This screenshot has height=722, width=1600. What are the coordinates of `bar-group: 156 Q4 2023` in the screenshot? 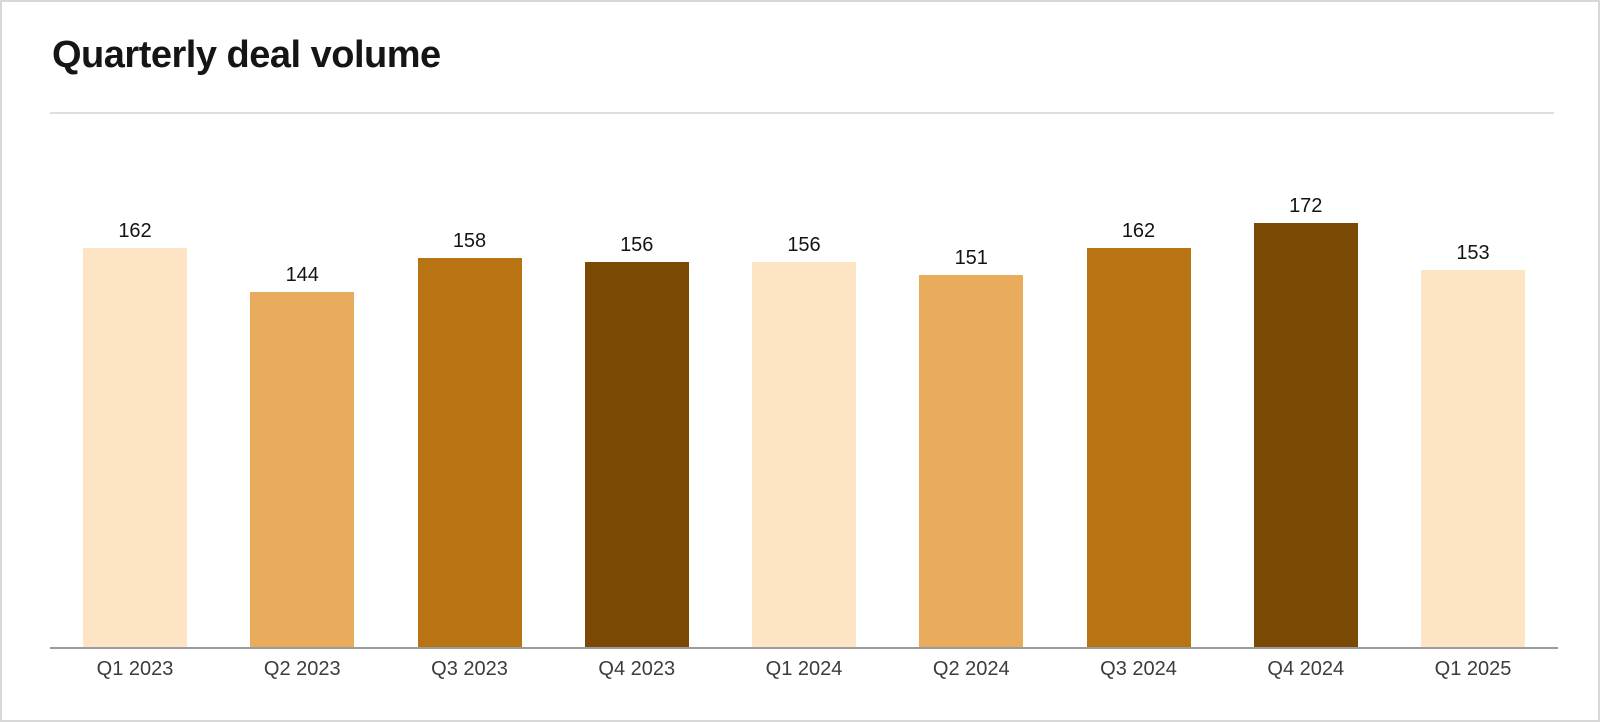 It's located at (636, 456).